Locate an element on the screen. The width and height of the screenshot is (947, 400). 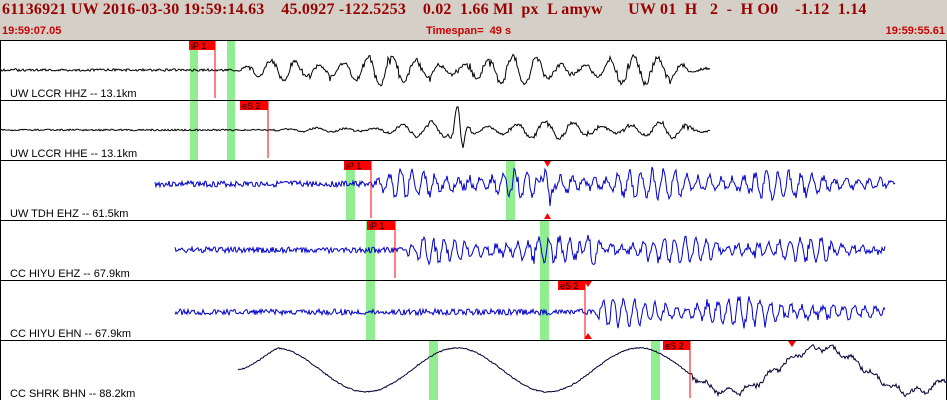
end-time: 19:59:55.61 is located at coordinates (915, 31).